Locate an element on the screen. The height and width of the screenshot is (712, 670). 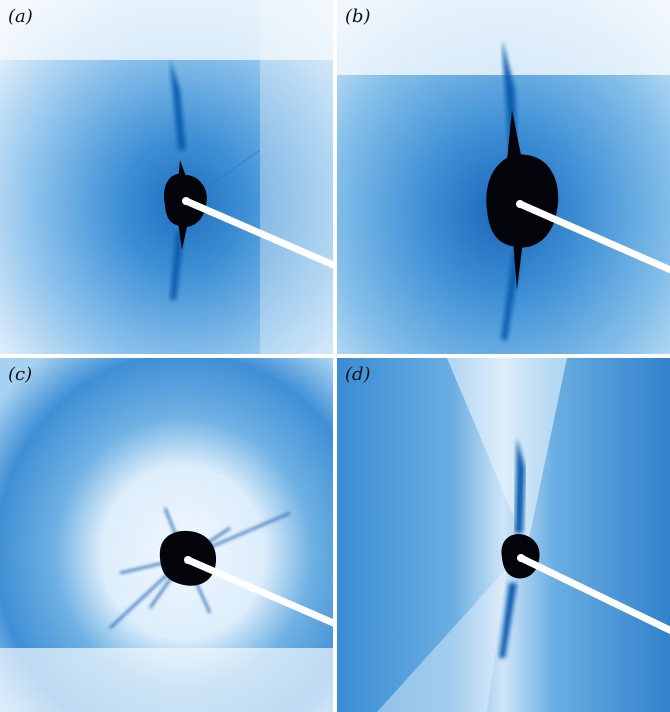
panel-label-d: (d) is located at coordinates (358, 374).